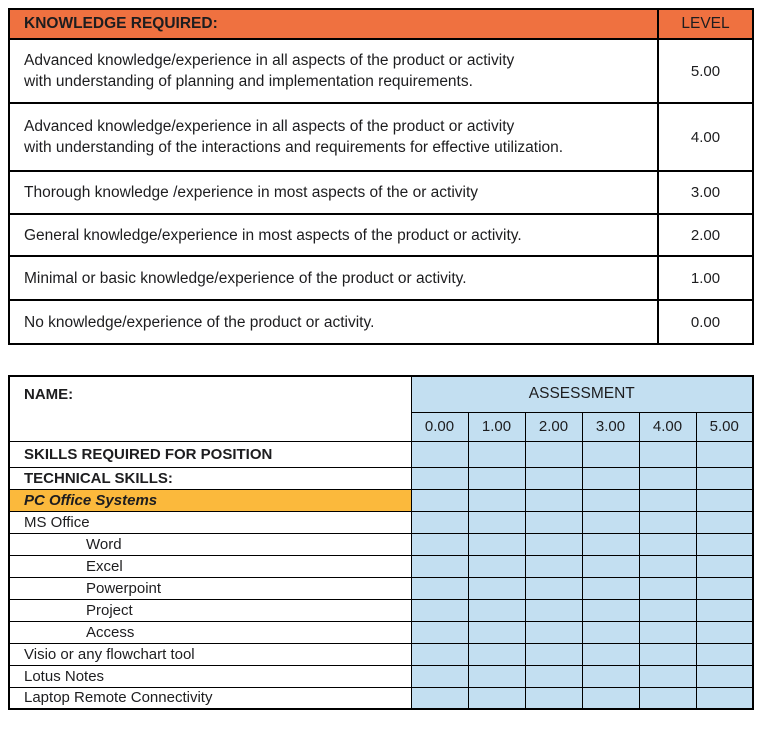  What do you see at coordinates (210, 676) in the screenshot?
I see `skill-label: Lotus Notes` at bounding box center [210, 676].